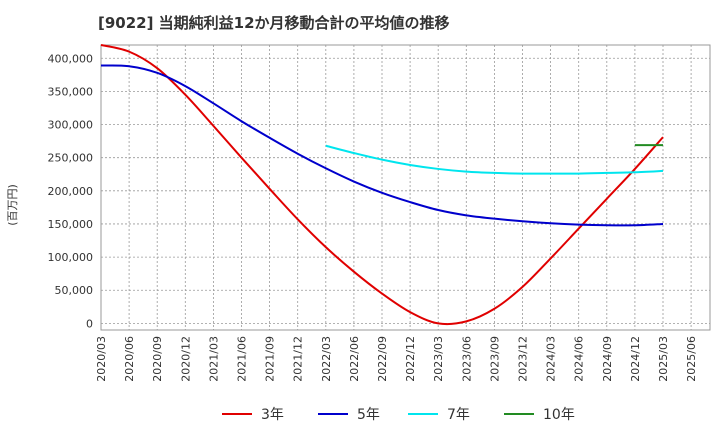  I want to click on legend-label: 10年, so click(559, 415).